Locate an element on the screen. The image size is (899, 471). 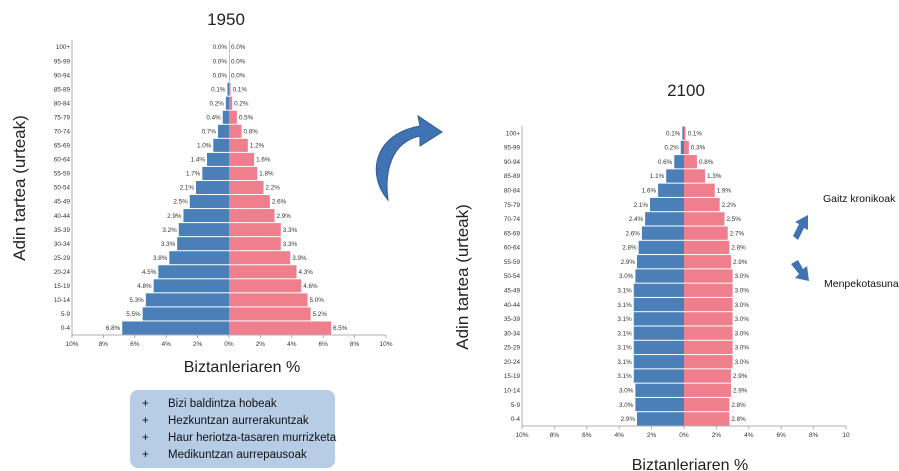
data-label-left: 3.2% is located at coordinates (169, 230).